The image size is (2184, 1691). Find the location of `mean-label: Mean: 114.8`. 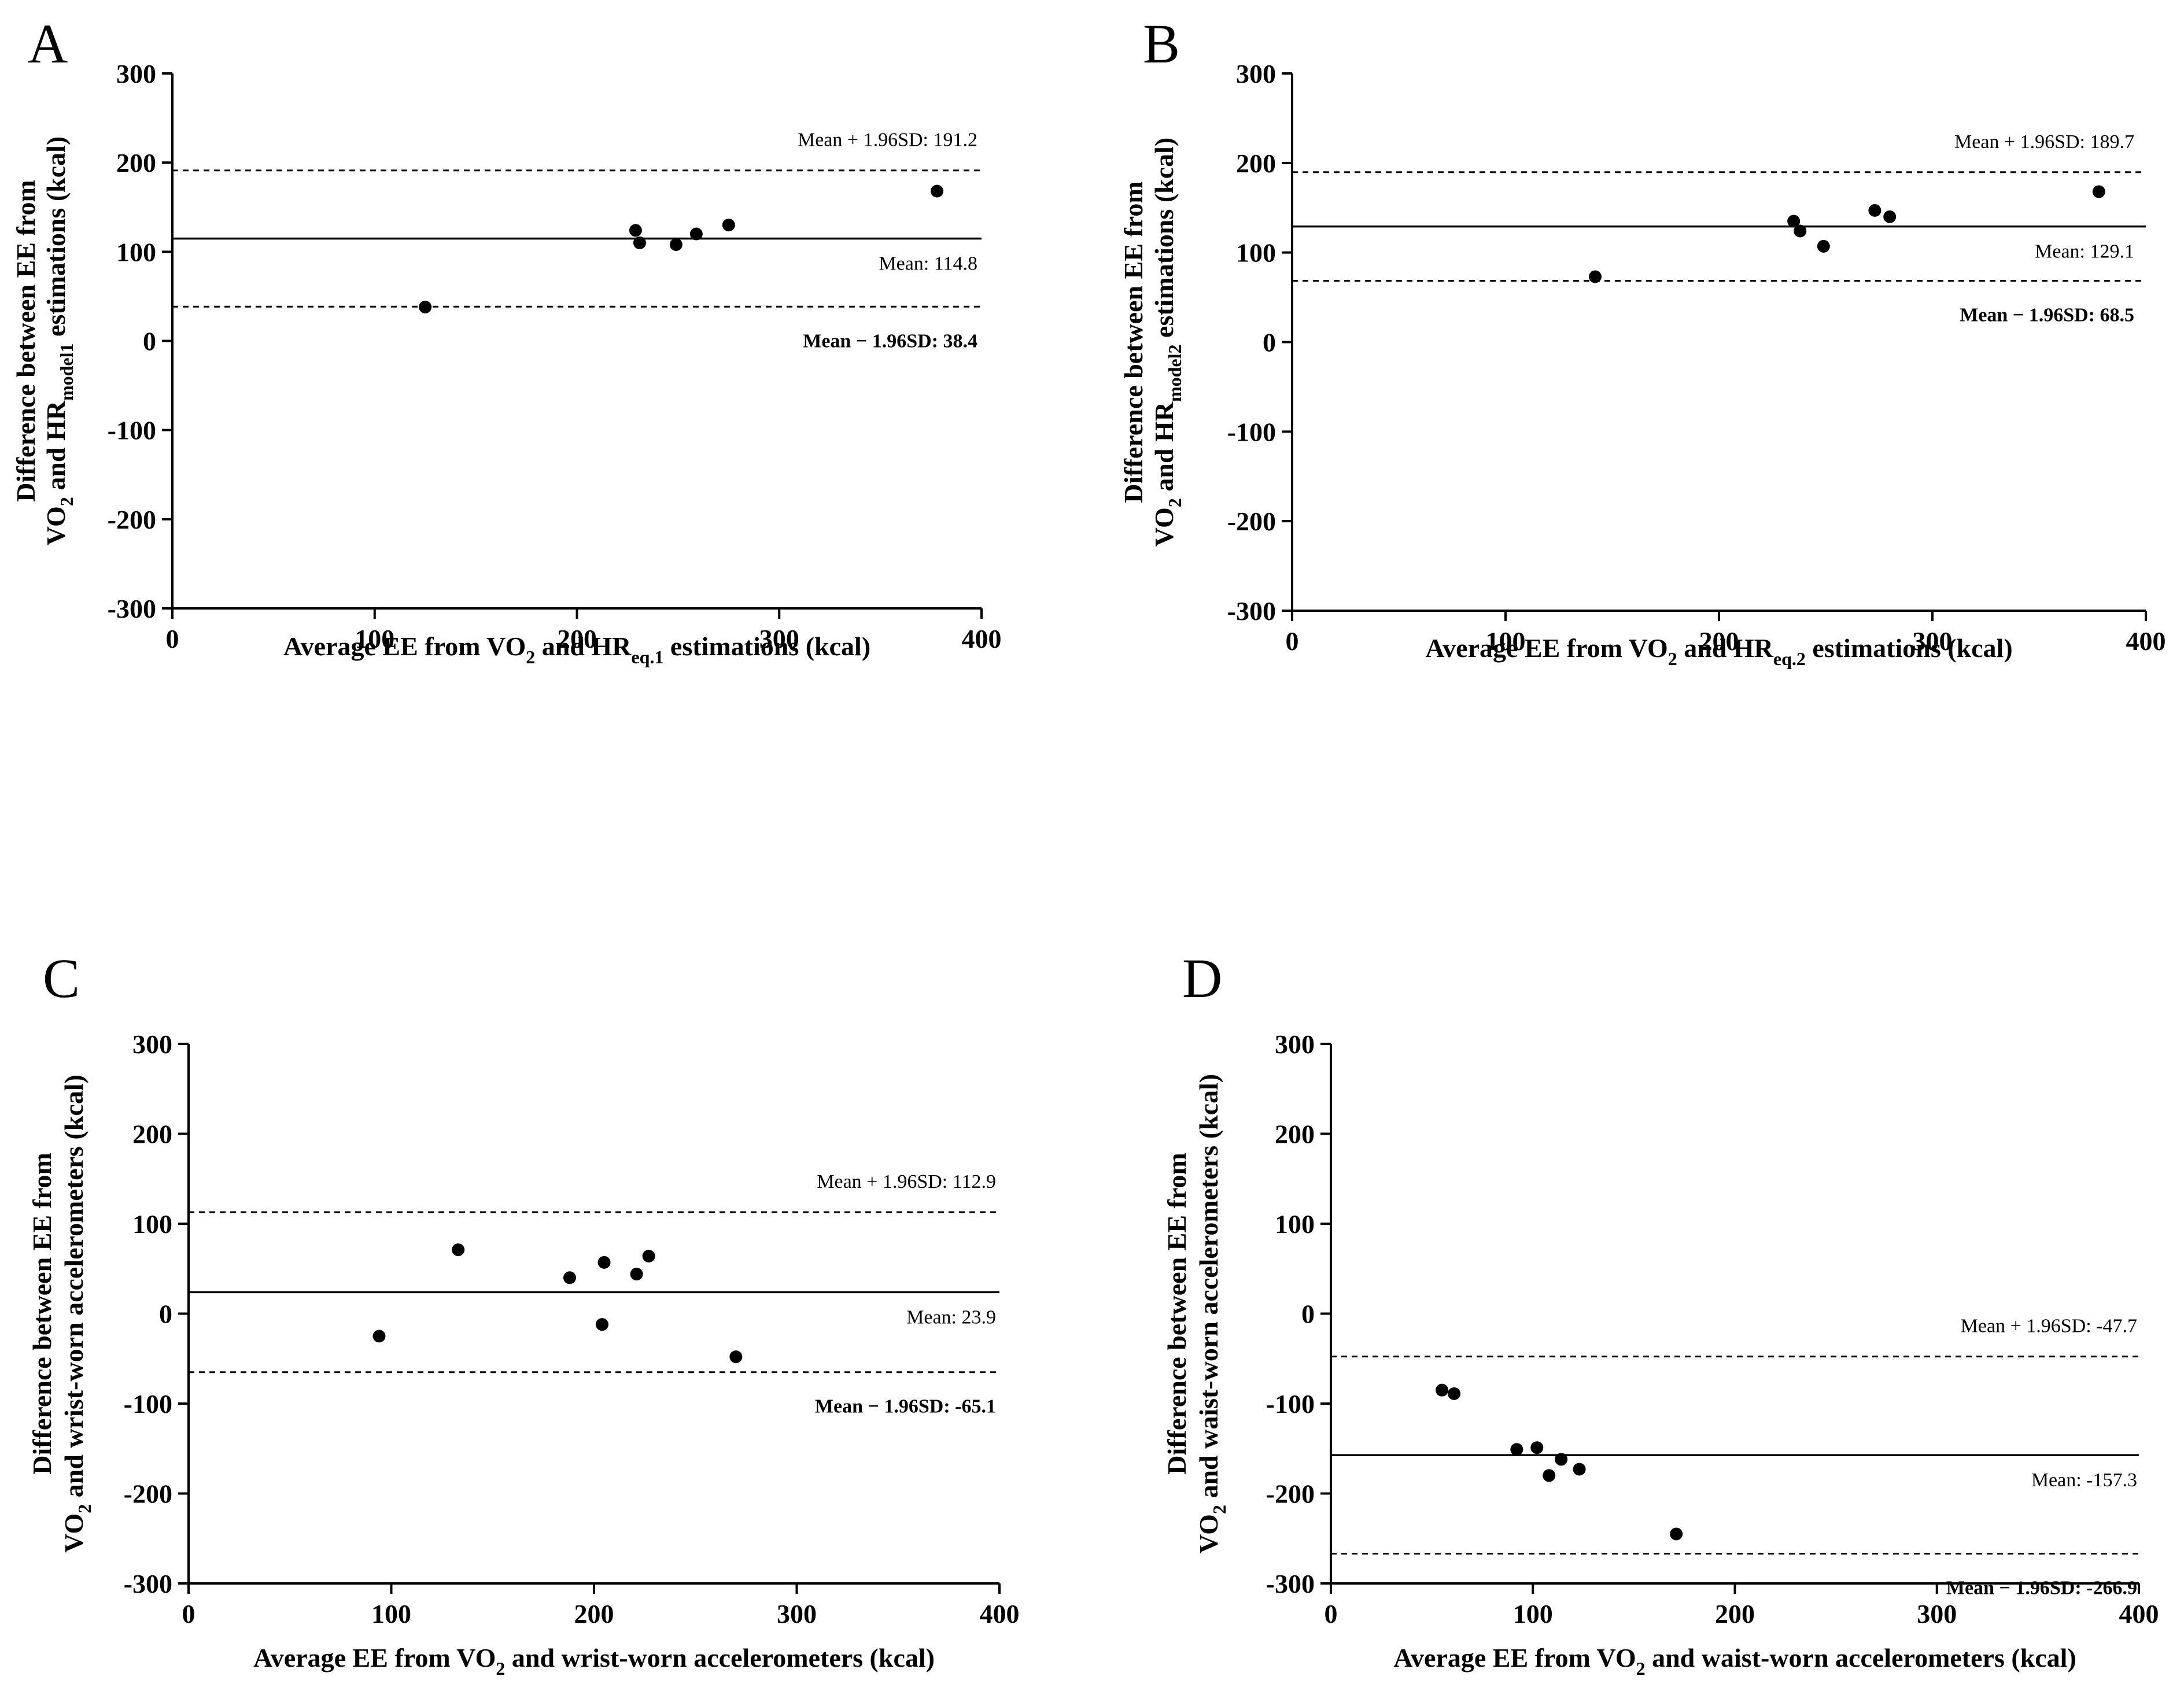

mean-label: Mean: 114.8 is located at coordinates (928, 264).